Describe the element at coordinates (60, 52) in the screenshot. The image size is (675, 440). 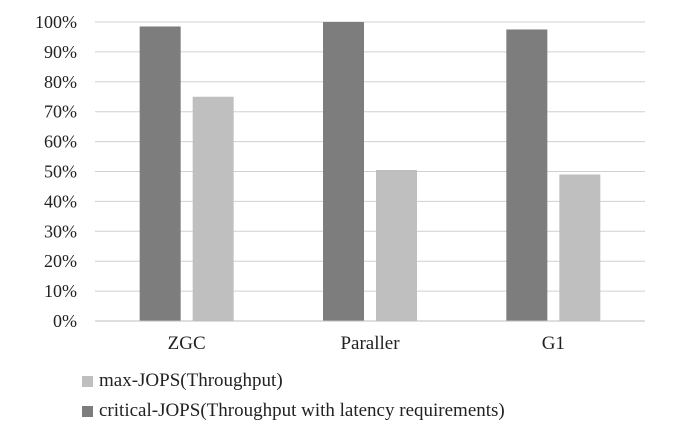
I see `y-tick-label: 90%` at that location.